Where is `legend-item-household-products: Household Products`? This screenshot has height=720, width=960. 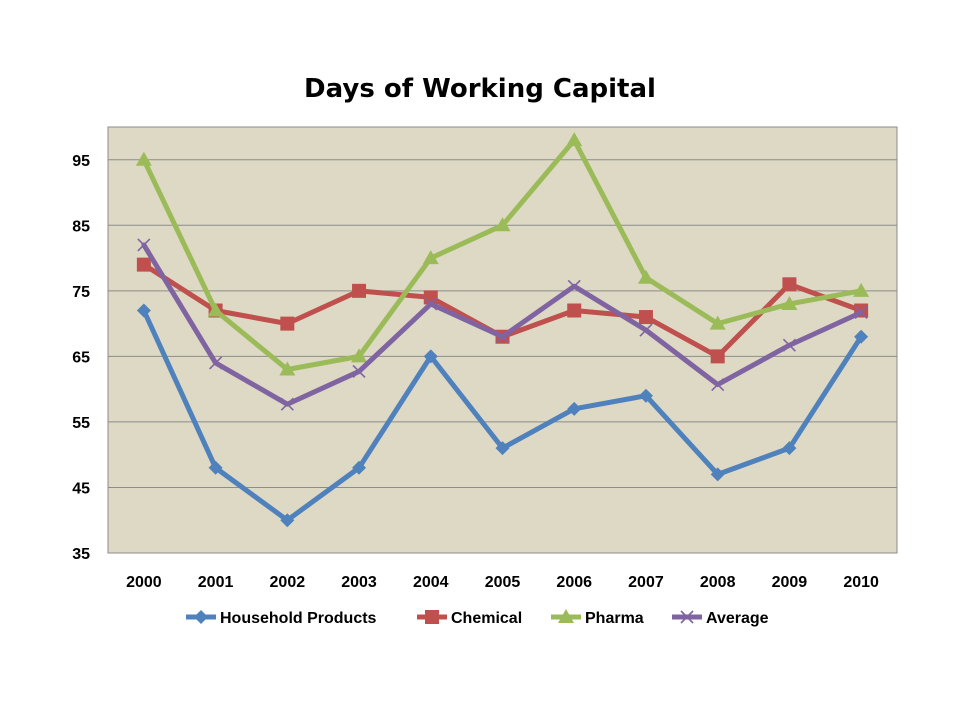
legend-item-household-products: Household Products is located at coordinates (281, 618).